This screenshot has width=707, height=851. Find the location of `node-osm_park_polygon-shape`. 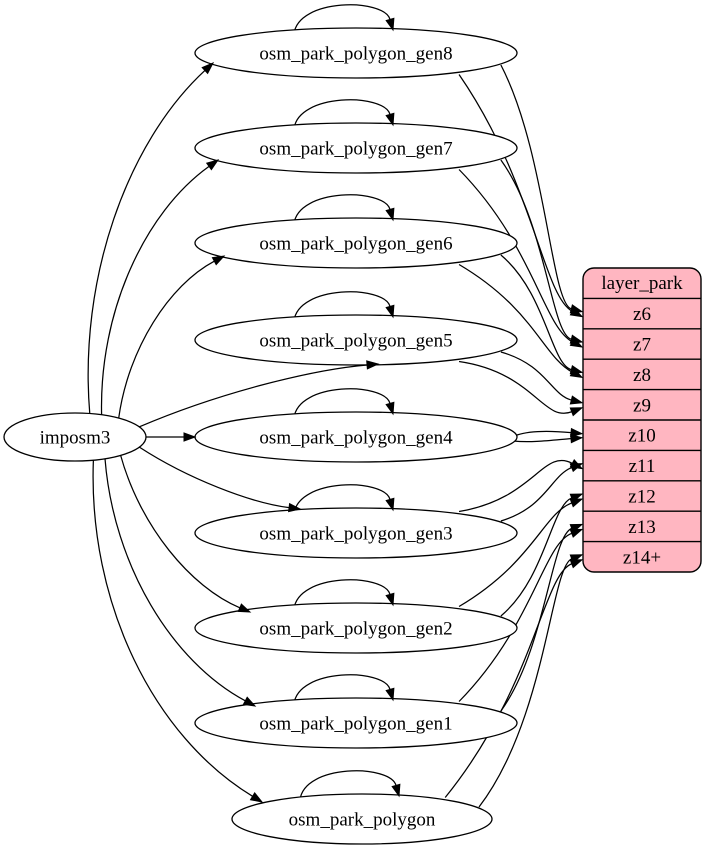

node-osm_park_polygon-shape is located at coordinates (362, 819).